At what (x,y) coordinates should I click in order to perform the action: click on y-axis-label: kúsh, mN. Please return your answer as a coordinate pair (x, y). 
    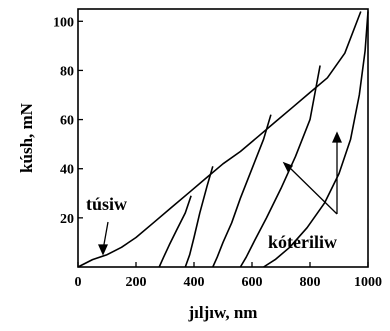
    Looking at the image, I should click on (26, 137).